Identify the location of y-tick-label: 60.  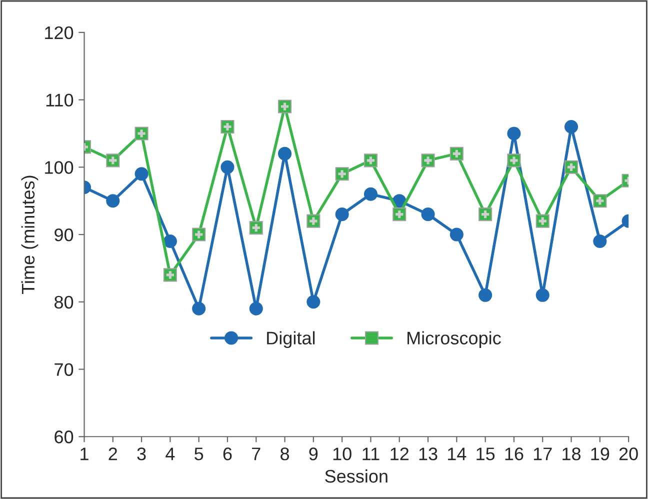
(64, 437).